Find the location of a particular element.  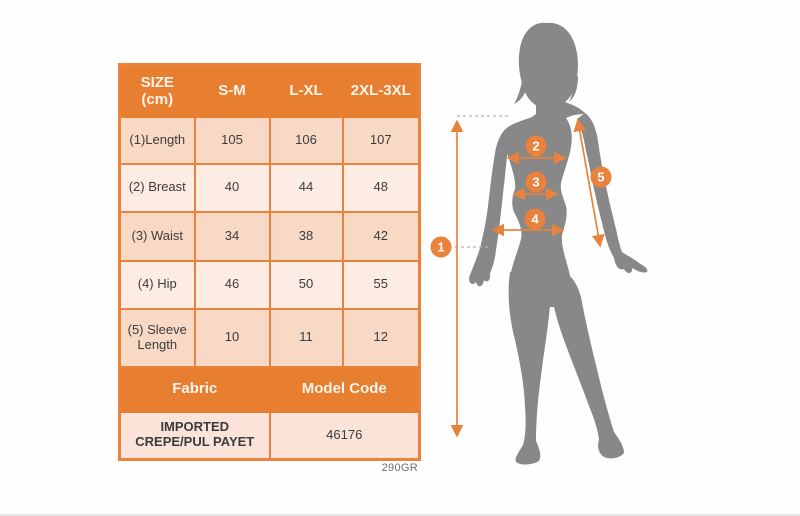

table-row-length: (1)Length 105 106 107 is located at coordinates (269, 140).